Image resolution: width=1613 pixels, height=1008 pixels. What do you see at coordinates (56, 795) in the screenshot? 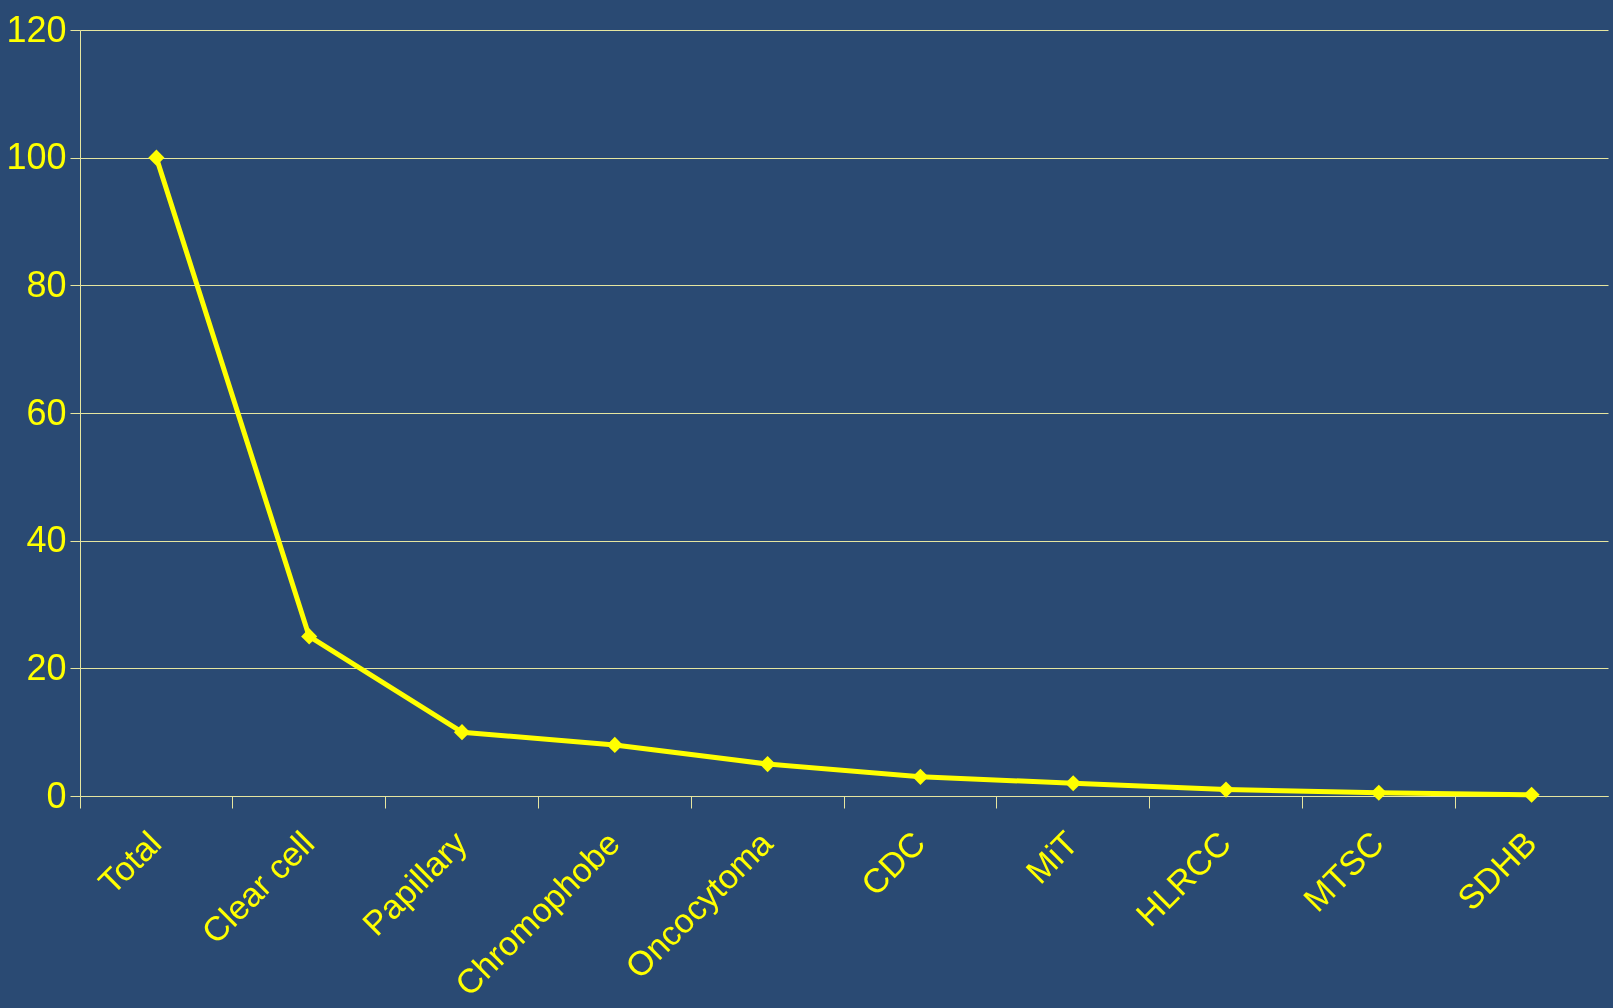
I see `y-tick-label: 0` at bounding box center [56, 795].